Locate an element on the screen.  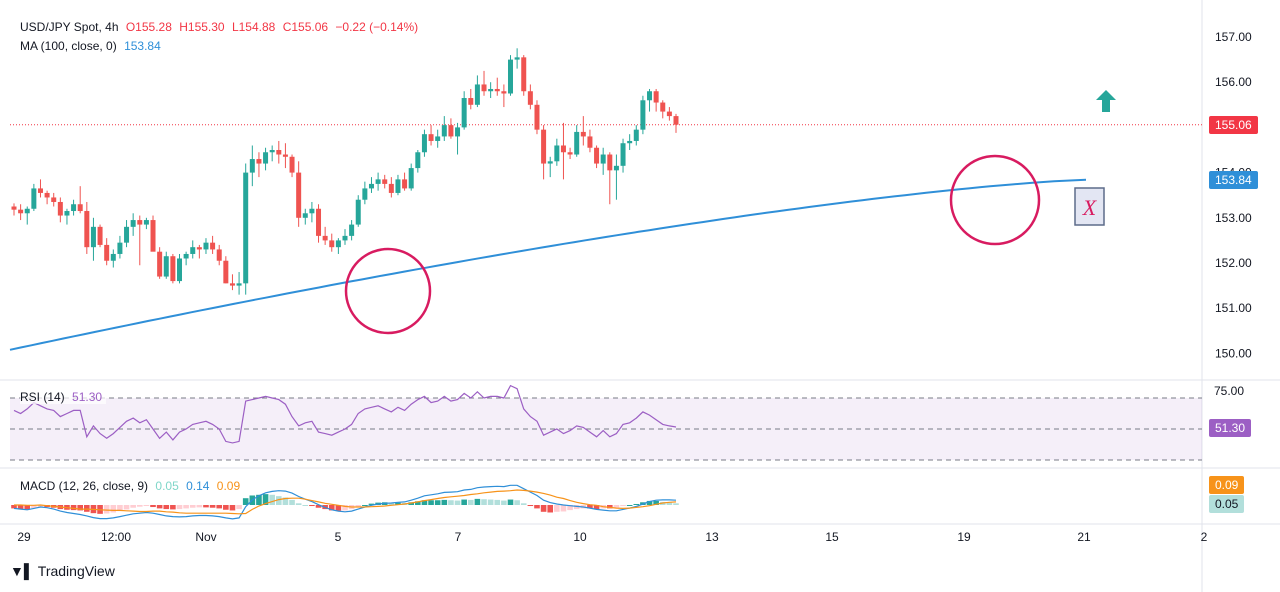
time-tick-label: 15 is located at coordinates (832, 537).